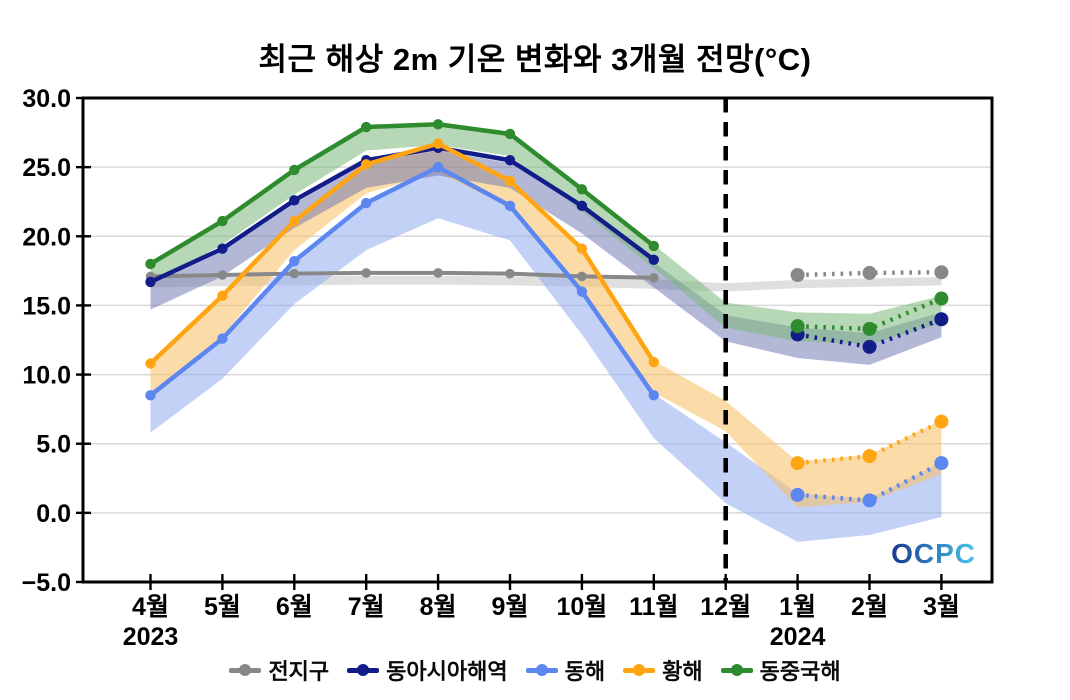 This screenshot has width=1070, height=700. I want to click on legend-item-east-sea: 동해, so click(565, 670).